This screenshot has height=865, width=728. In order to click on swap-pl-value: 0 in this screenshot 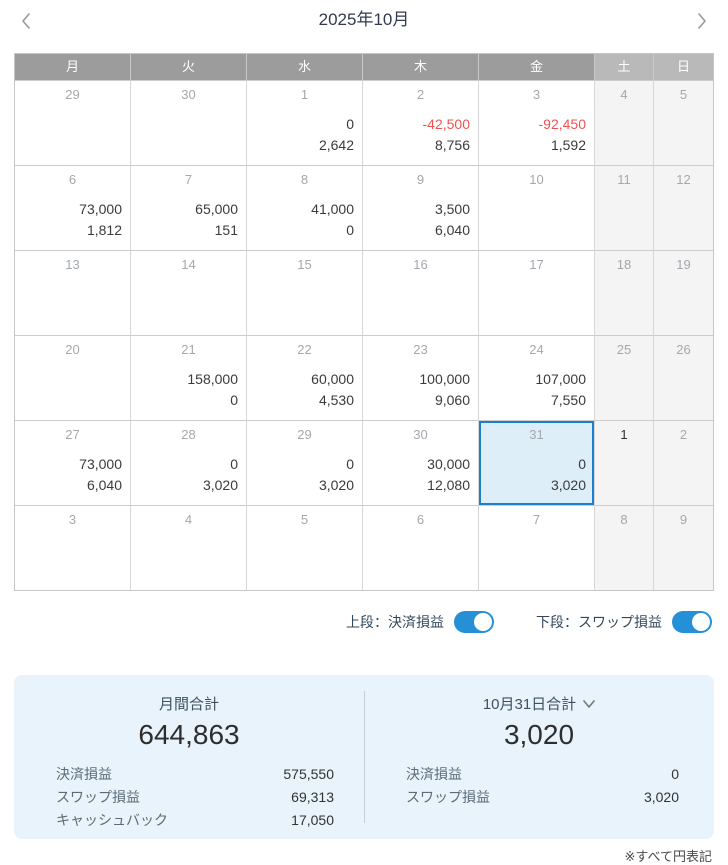, I will do `click(234, 400)`.